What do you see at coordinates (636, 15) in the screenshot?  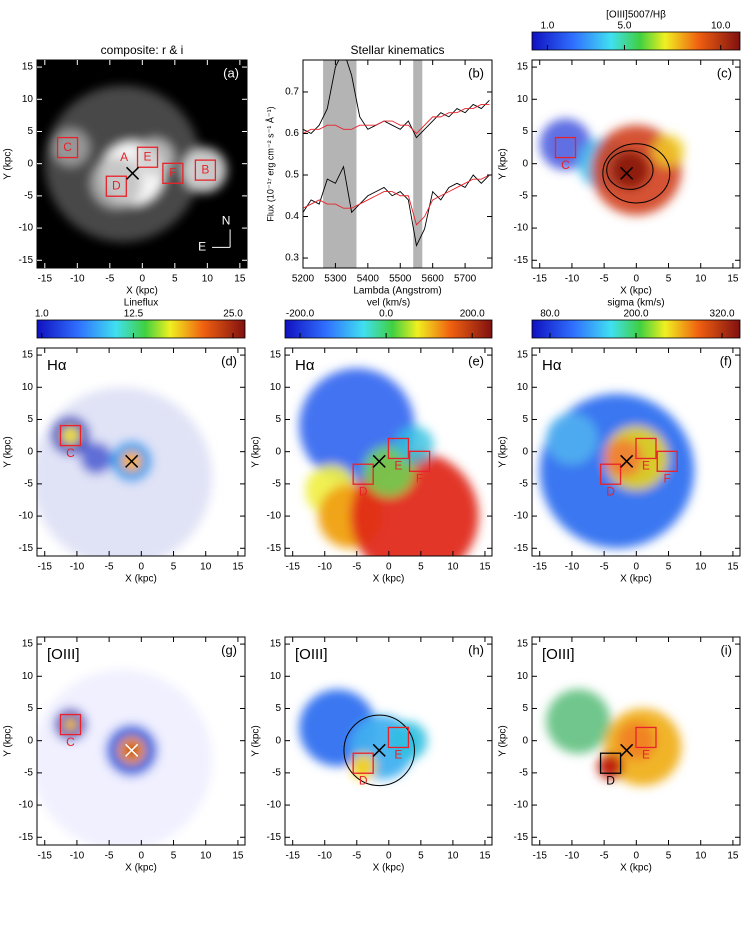 I see `colorbar-label: [OIII]5007/Hβ` at bounding box center [636, 15].